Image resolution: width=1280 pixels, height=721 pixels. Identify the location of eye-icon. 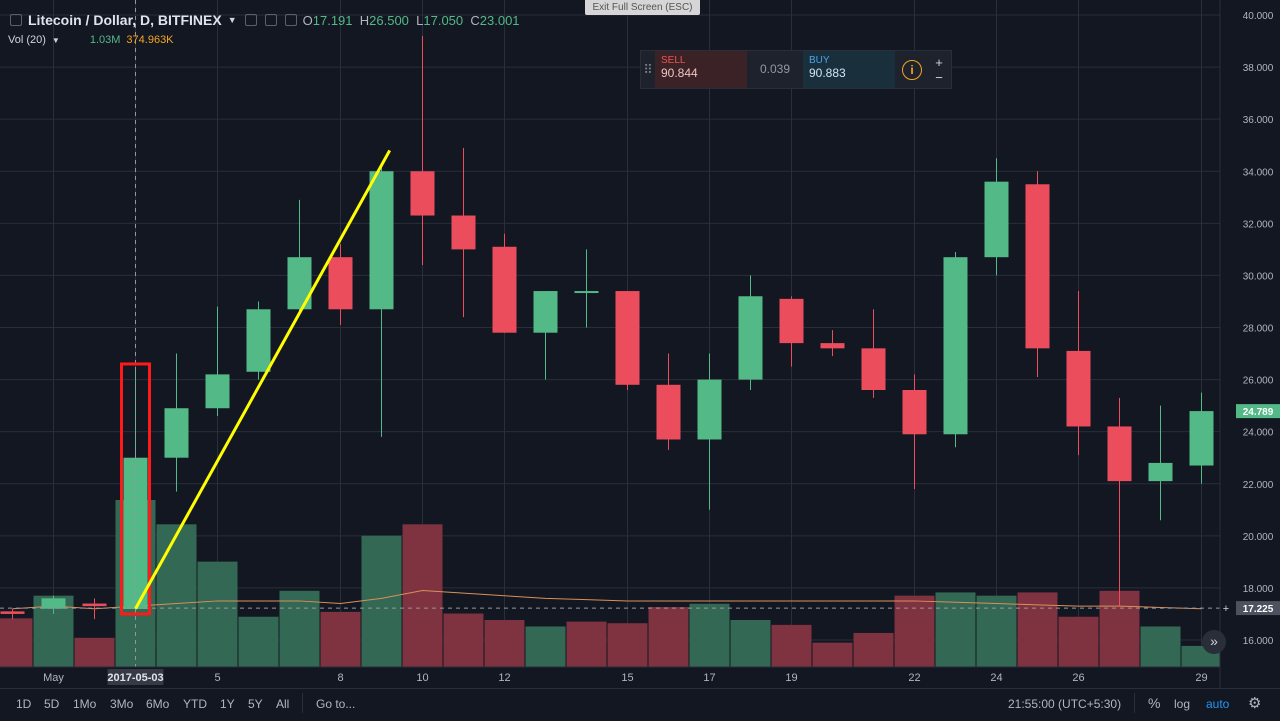
(250, 20).